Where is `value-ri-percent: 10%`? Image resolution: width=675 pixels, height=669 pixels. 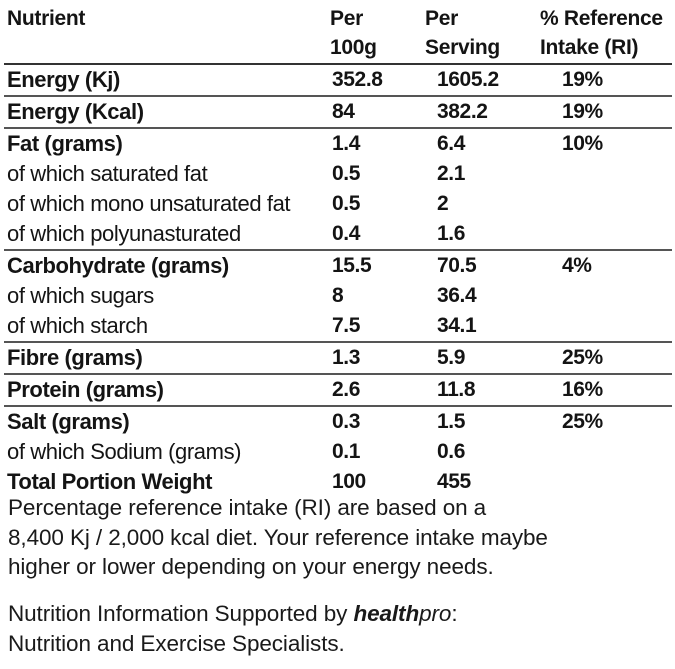 value-ri-percent: 10% is located at coordinates (582, 144).